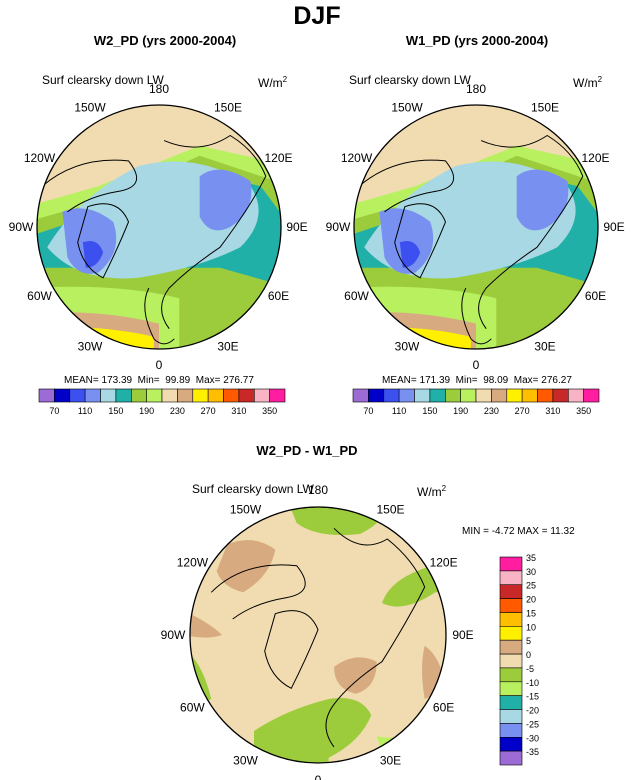  Describe the element at coordinates (368, 411) in the screenshot. I see `colorbar-tick-label: 70` at that location.